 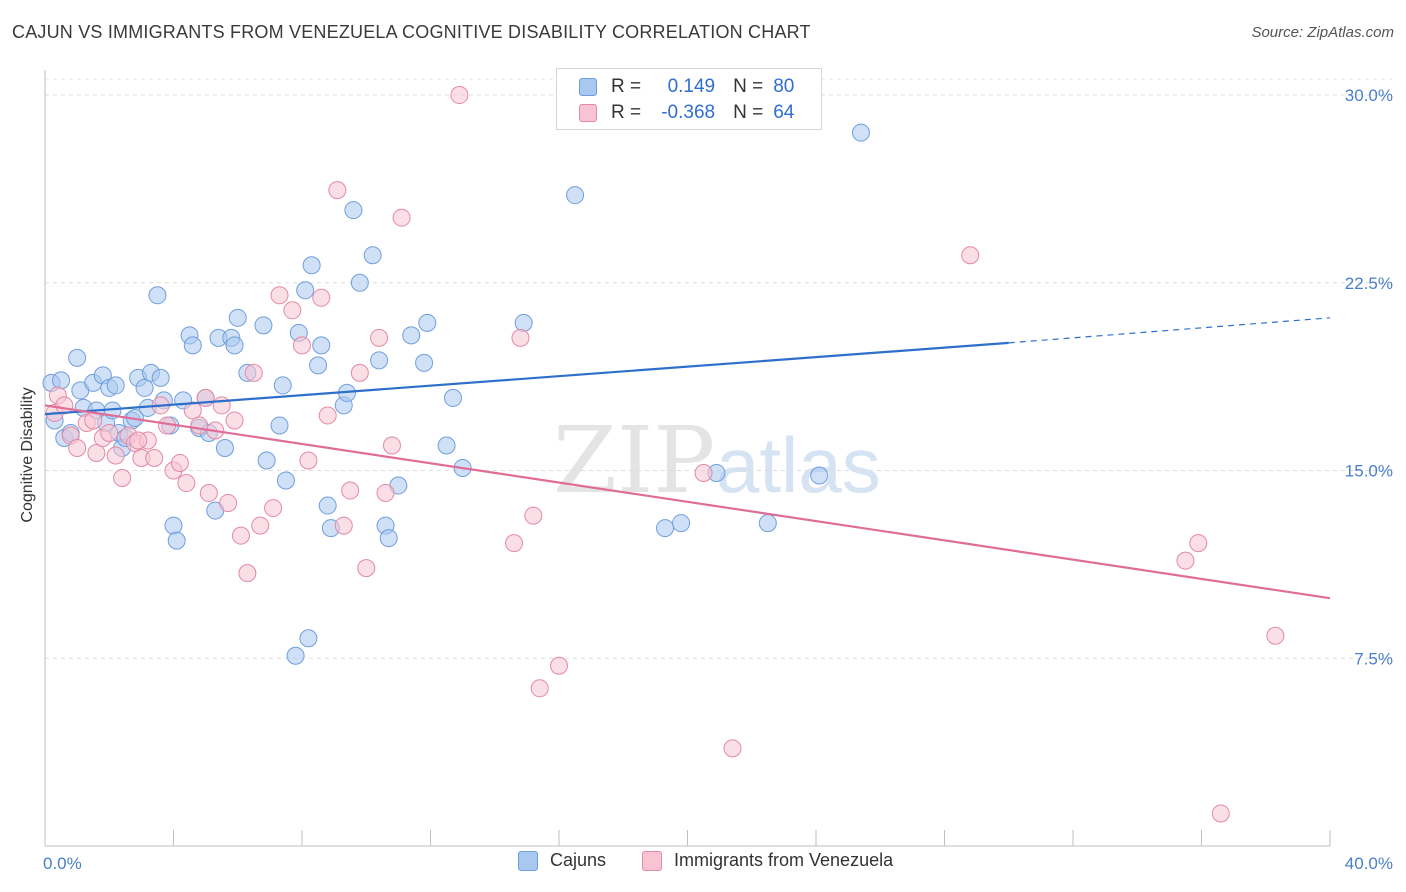 What do you see at coordinates (1369, 377) in the screenshot?
I see `y-tick-labels: 7.5% 15.0% 22.5% 30.0%` at bounding box center [1369, 377].